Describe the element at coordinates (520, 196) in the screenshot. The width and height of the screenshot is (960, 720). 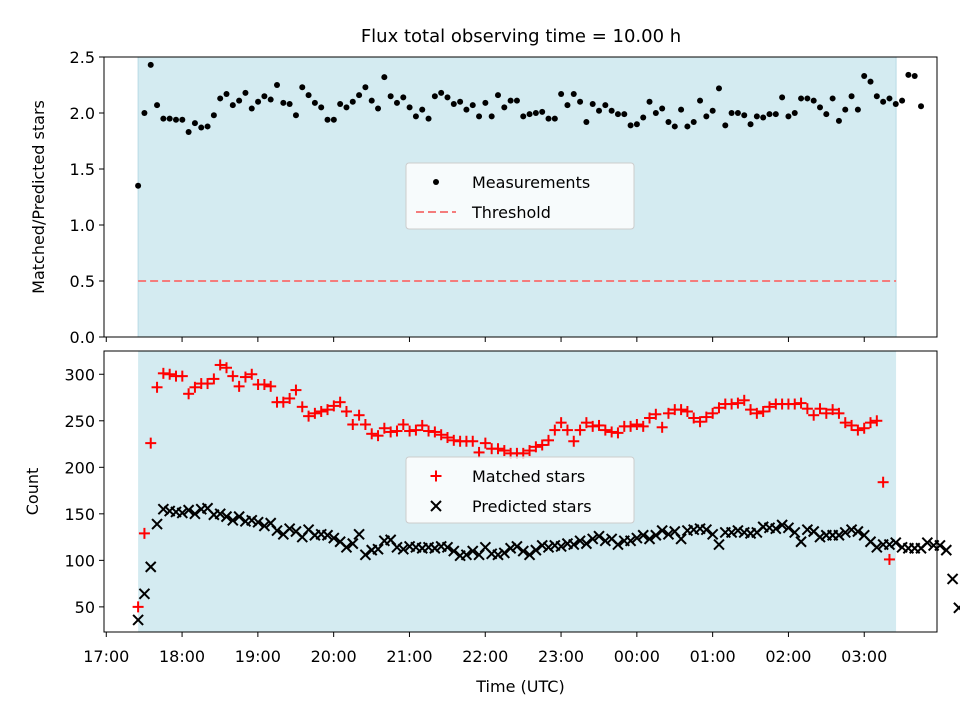
I see `ratio-legend: Measurements Threshold` at that location.